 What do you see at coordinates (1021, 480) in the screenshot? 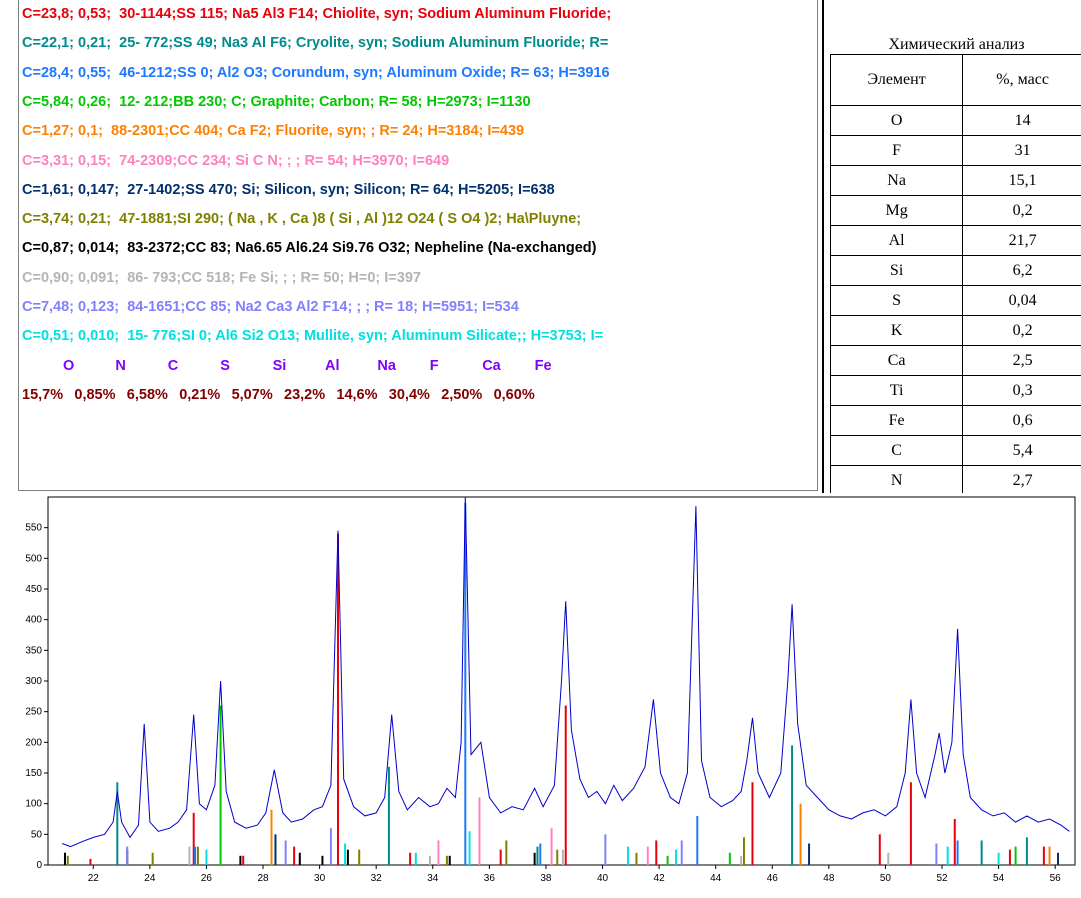
I see `table-cell: 2,7` at bounding box center [1021, 480].